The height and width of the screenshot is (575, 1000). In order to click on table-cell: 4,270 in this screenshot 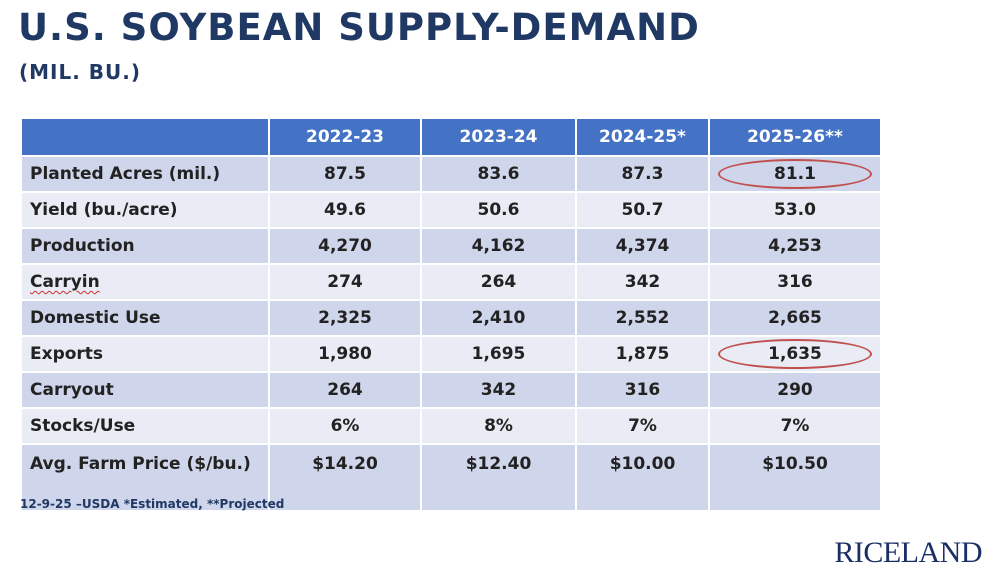, I will do `click(345, 246)`.